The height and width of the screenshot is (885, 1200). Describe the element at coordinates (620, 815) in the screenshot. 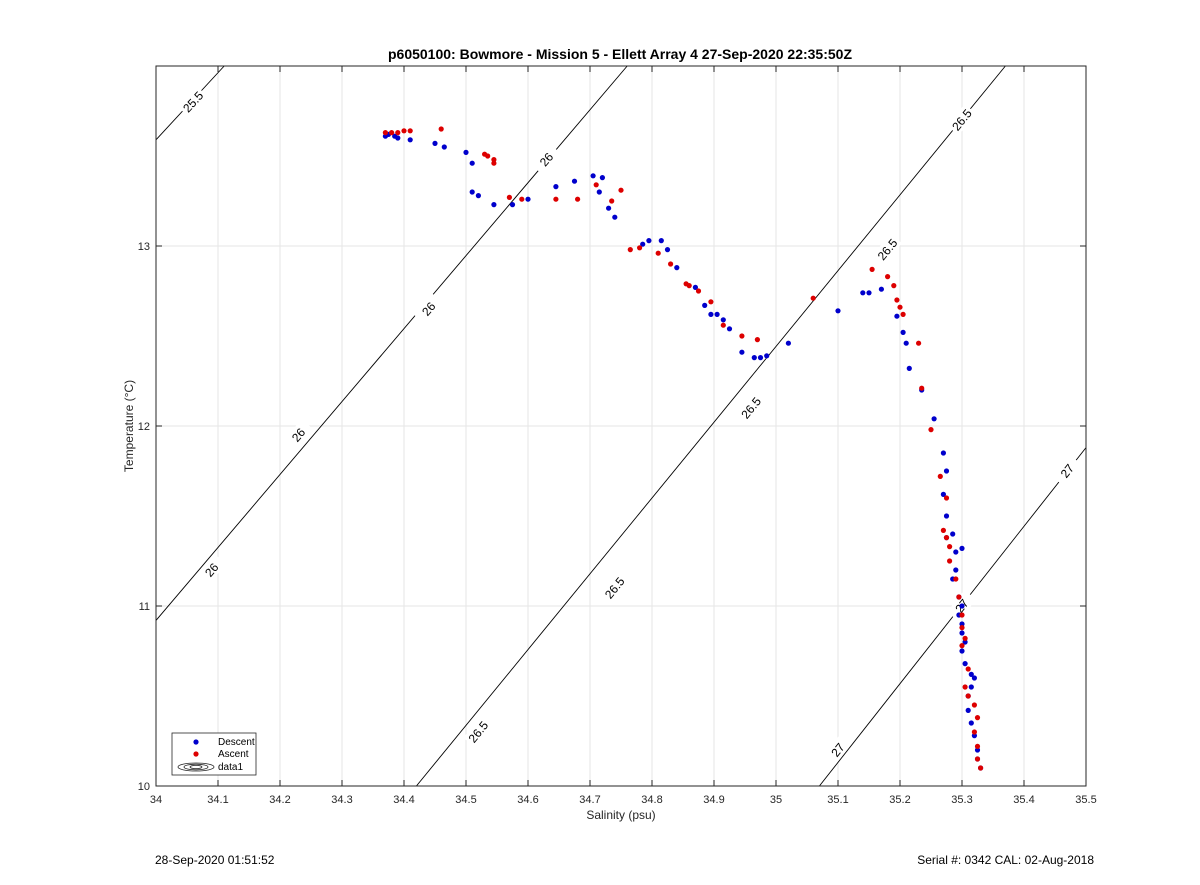

I see `x-axis-label: Salinity (psu)` at that location.